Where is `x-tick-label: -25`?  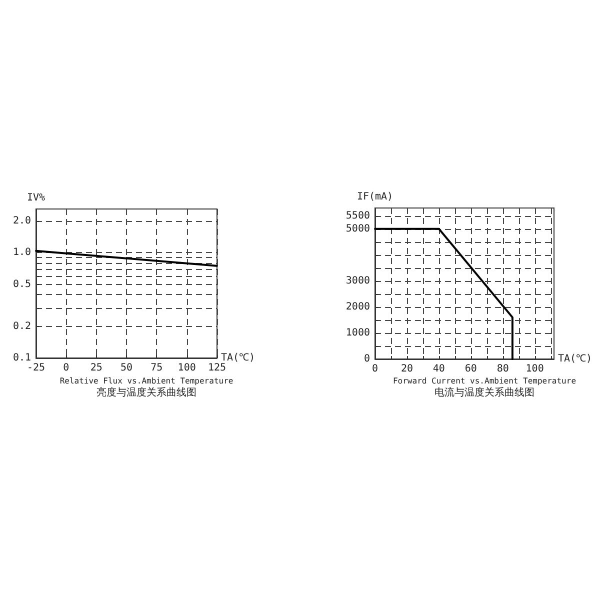
x-tick-label: -25 is located at coordinates (36, 368).